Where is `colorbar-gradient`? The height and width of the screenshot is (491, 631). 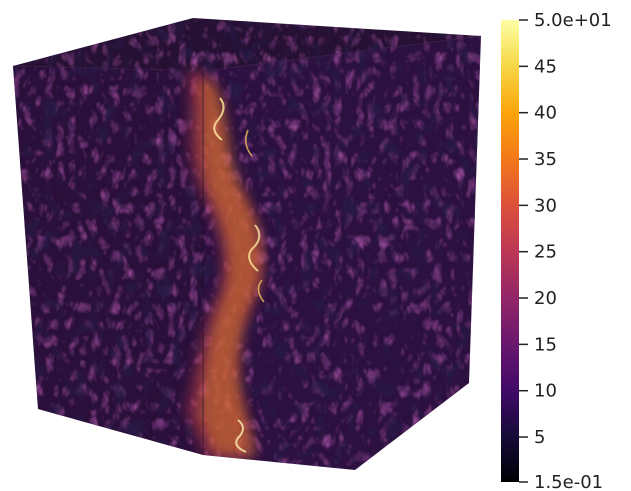 colorbar-gradient is located at coordinates (510, 251).